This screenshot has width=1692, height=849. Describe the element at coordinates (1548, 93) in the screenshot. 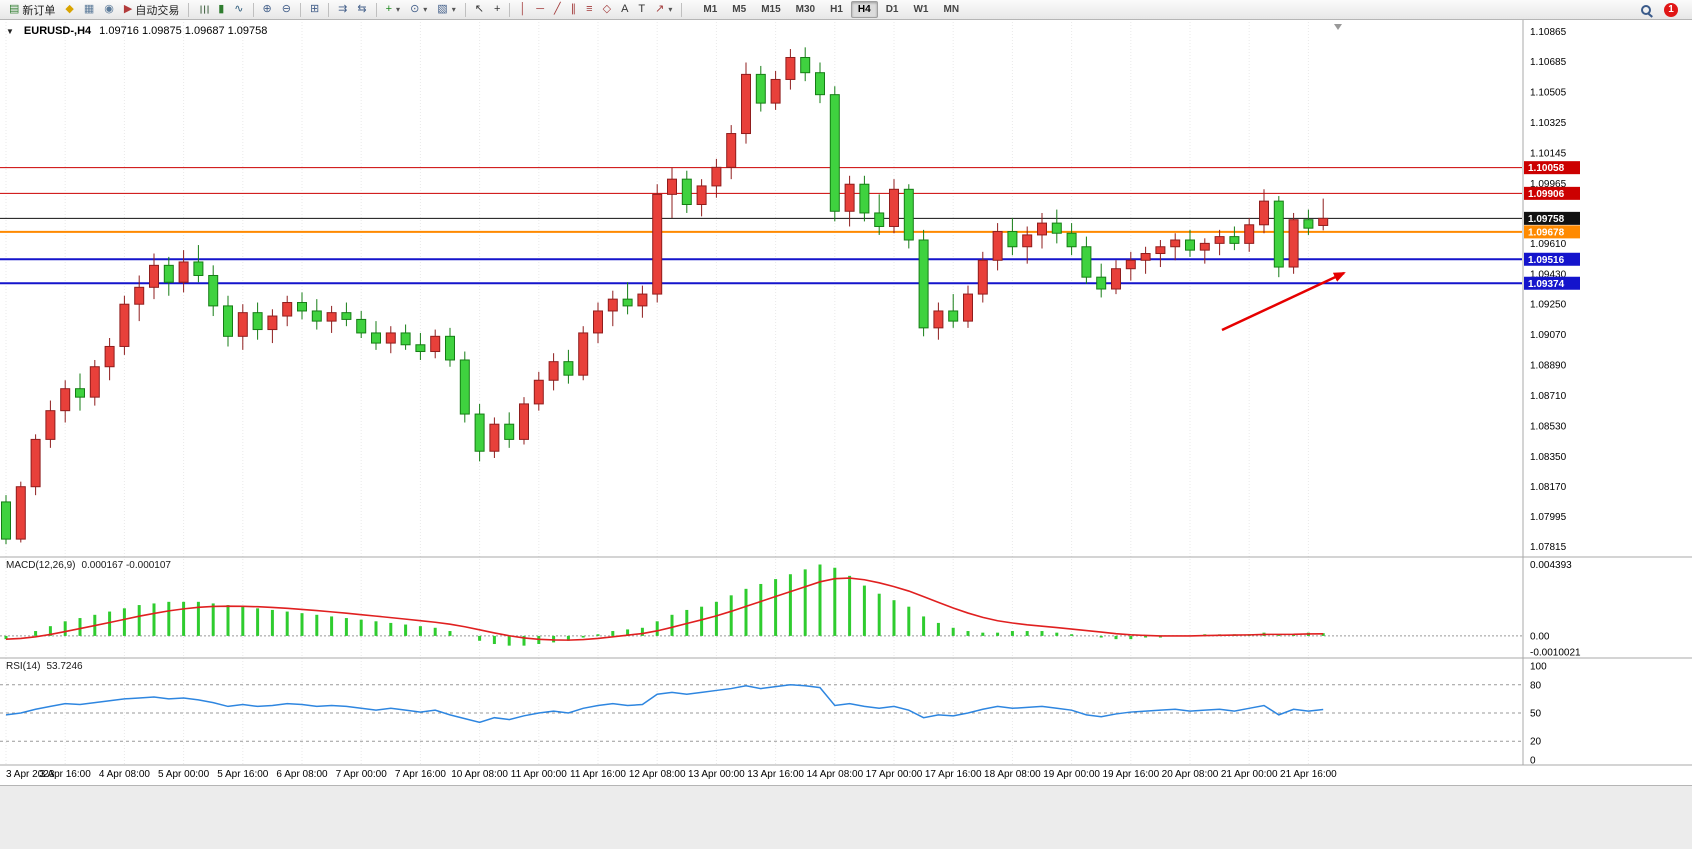

I see `svg-text: 1.10505` at that location.